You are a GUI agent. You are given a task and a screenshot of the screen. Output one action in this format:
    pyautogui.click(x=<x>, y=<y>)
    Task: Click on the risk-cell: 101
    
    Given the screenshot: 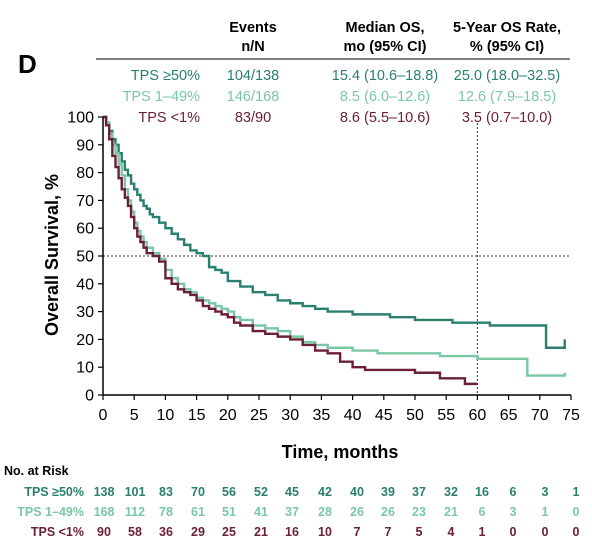 What is the action you would take?
    pyautogui.click(x=135, y=492)
    